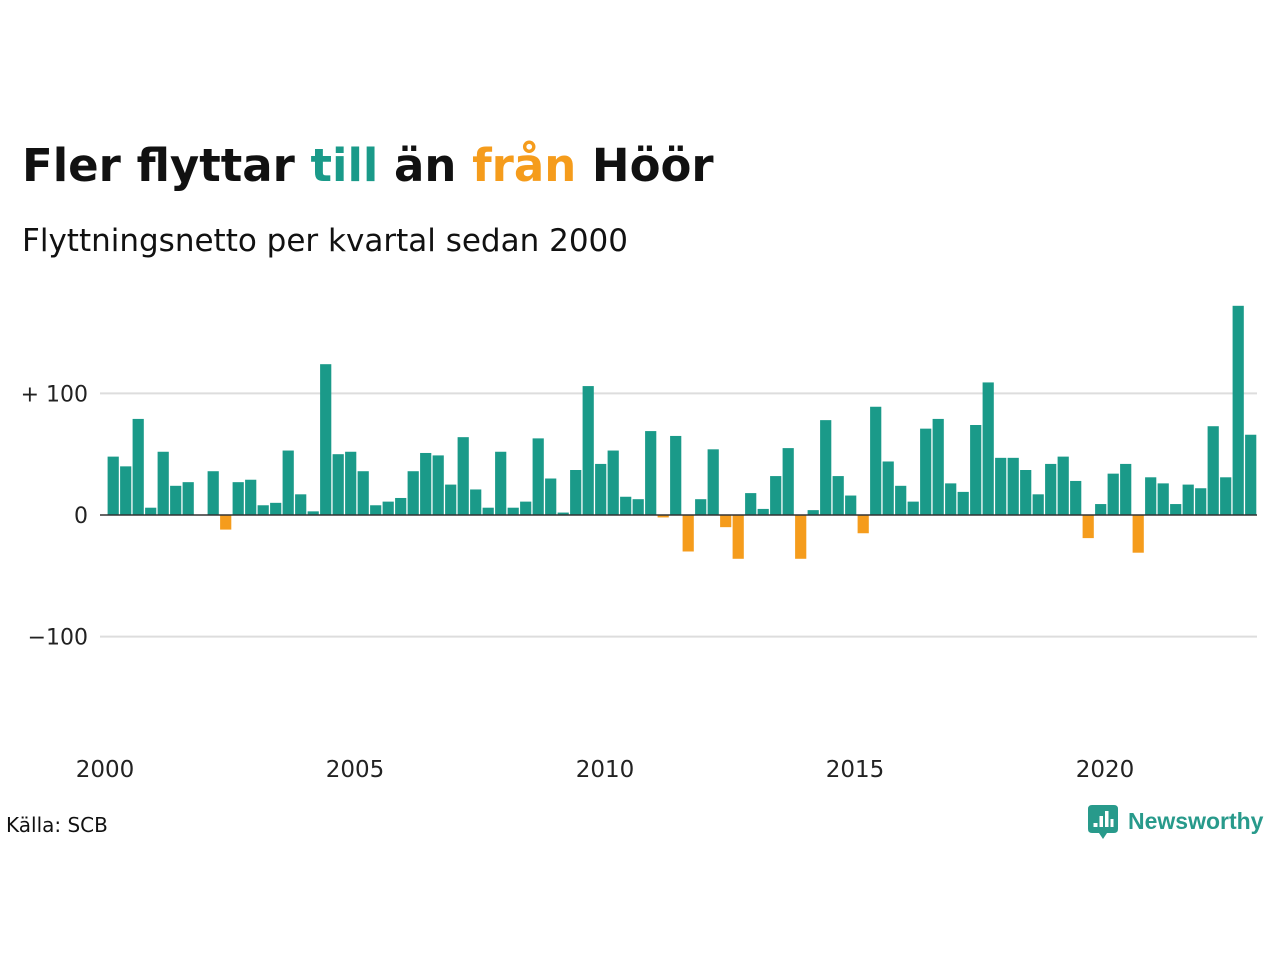 The height and width of the screenshot is (960, 1280). What do you see at coordinates (325, 241) in the screenshot?
I see `chart-subtitle: Flyttningsnetto per kvartal sedan 2000` at bounding box center [325, 241].